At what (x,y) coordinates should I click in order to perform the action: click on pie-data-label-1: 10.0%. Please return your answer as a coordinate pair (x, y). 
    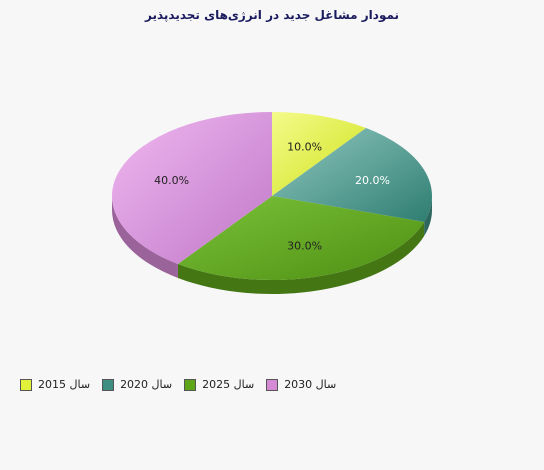
    Looking at the image, I should click on (304, 146).